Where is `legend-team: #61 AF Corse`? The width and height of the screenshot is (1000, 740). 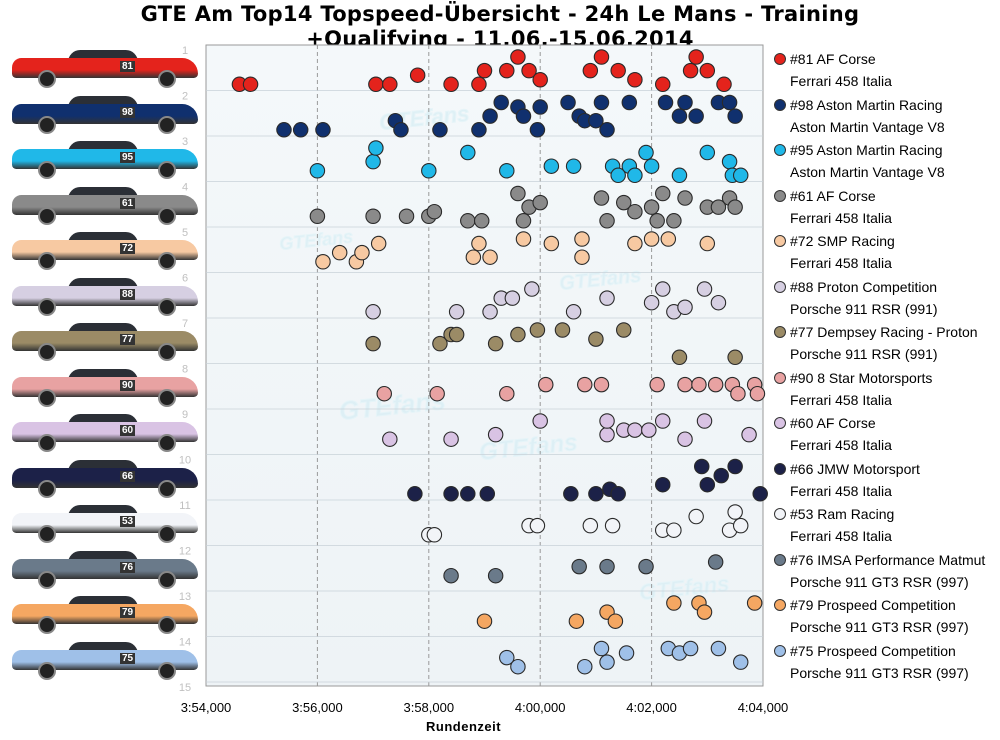
legend-team: #61 AF Corse is located at coordinates (833, 195).